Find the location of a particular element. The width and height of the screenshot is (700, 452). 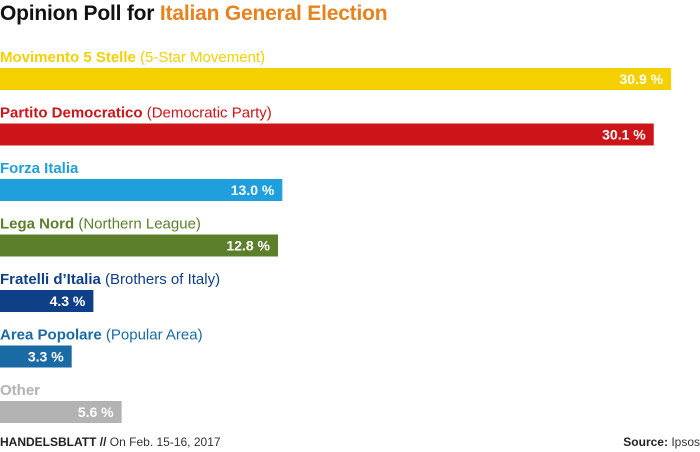

party-name: Forza Italia is located at coordinates (39, 168).